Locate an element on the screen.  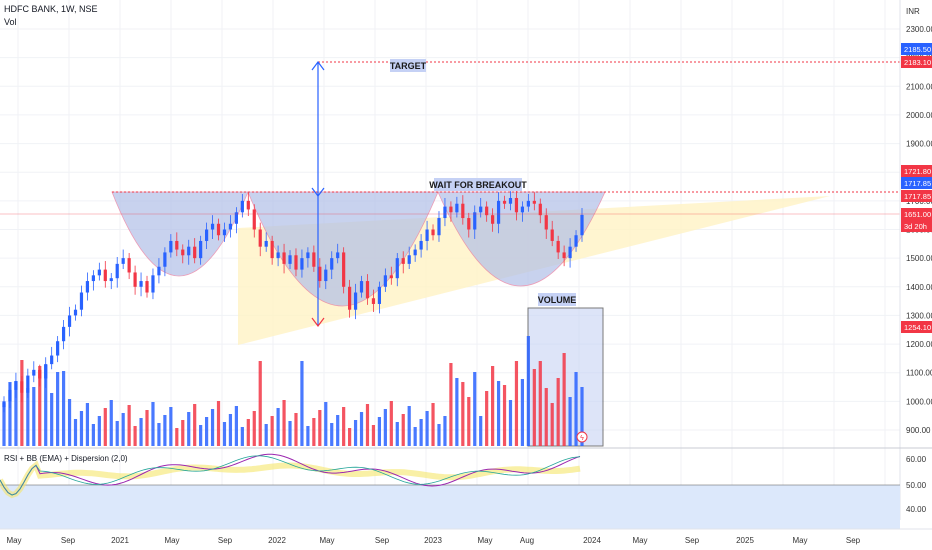
price-tick: 1400.00 is located at coordinates (919, 287).